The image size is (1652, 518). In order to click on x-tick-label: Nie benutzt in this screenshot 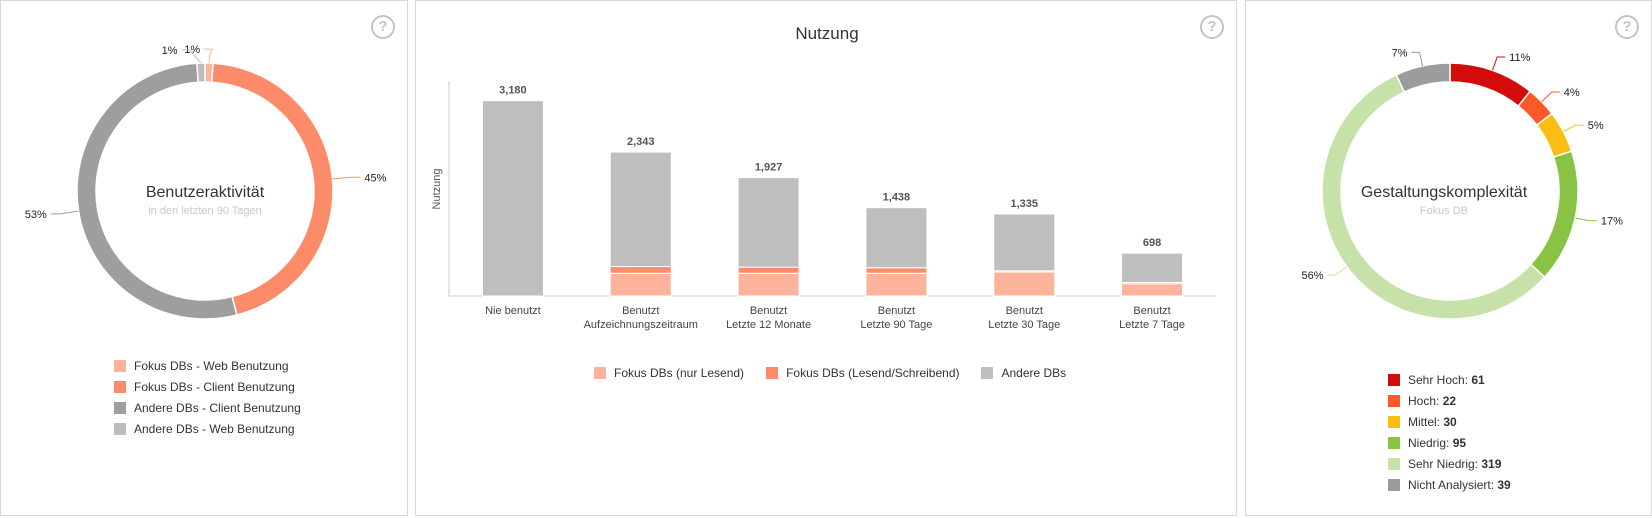, I will do `click(513, 311)`.